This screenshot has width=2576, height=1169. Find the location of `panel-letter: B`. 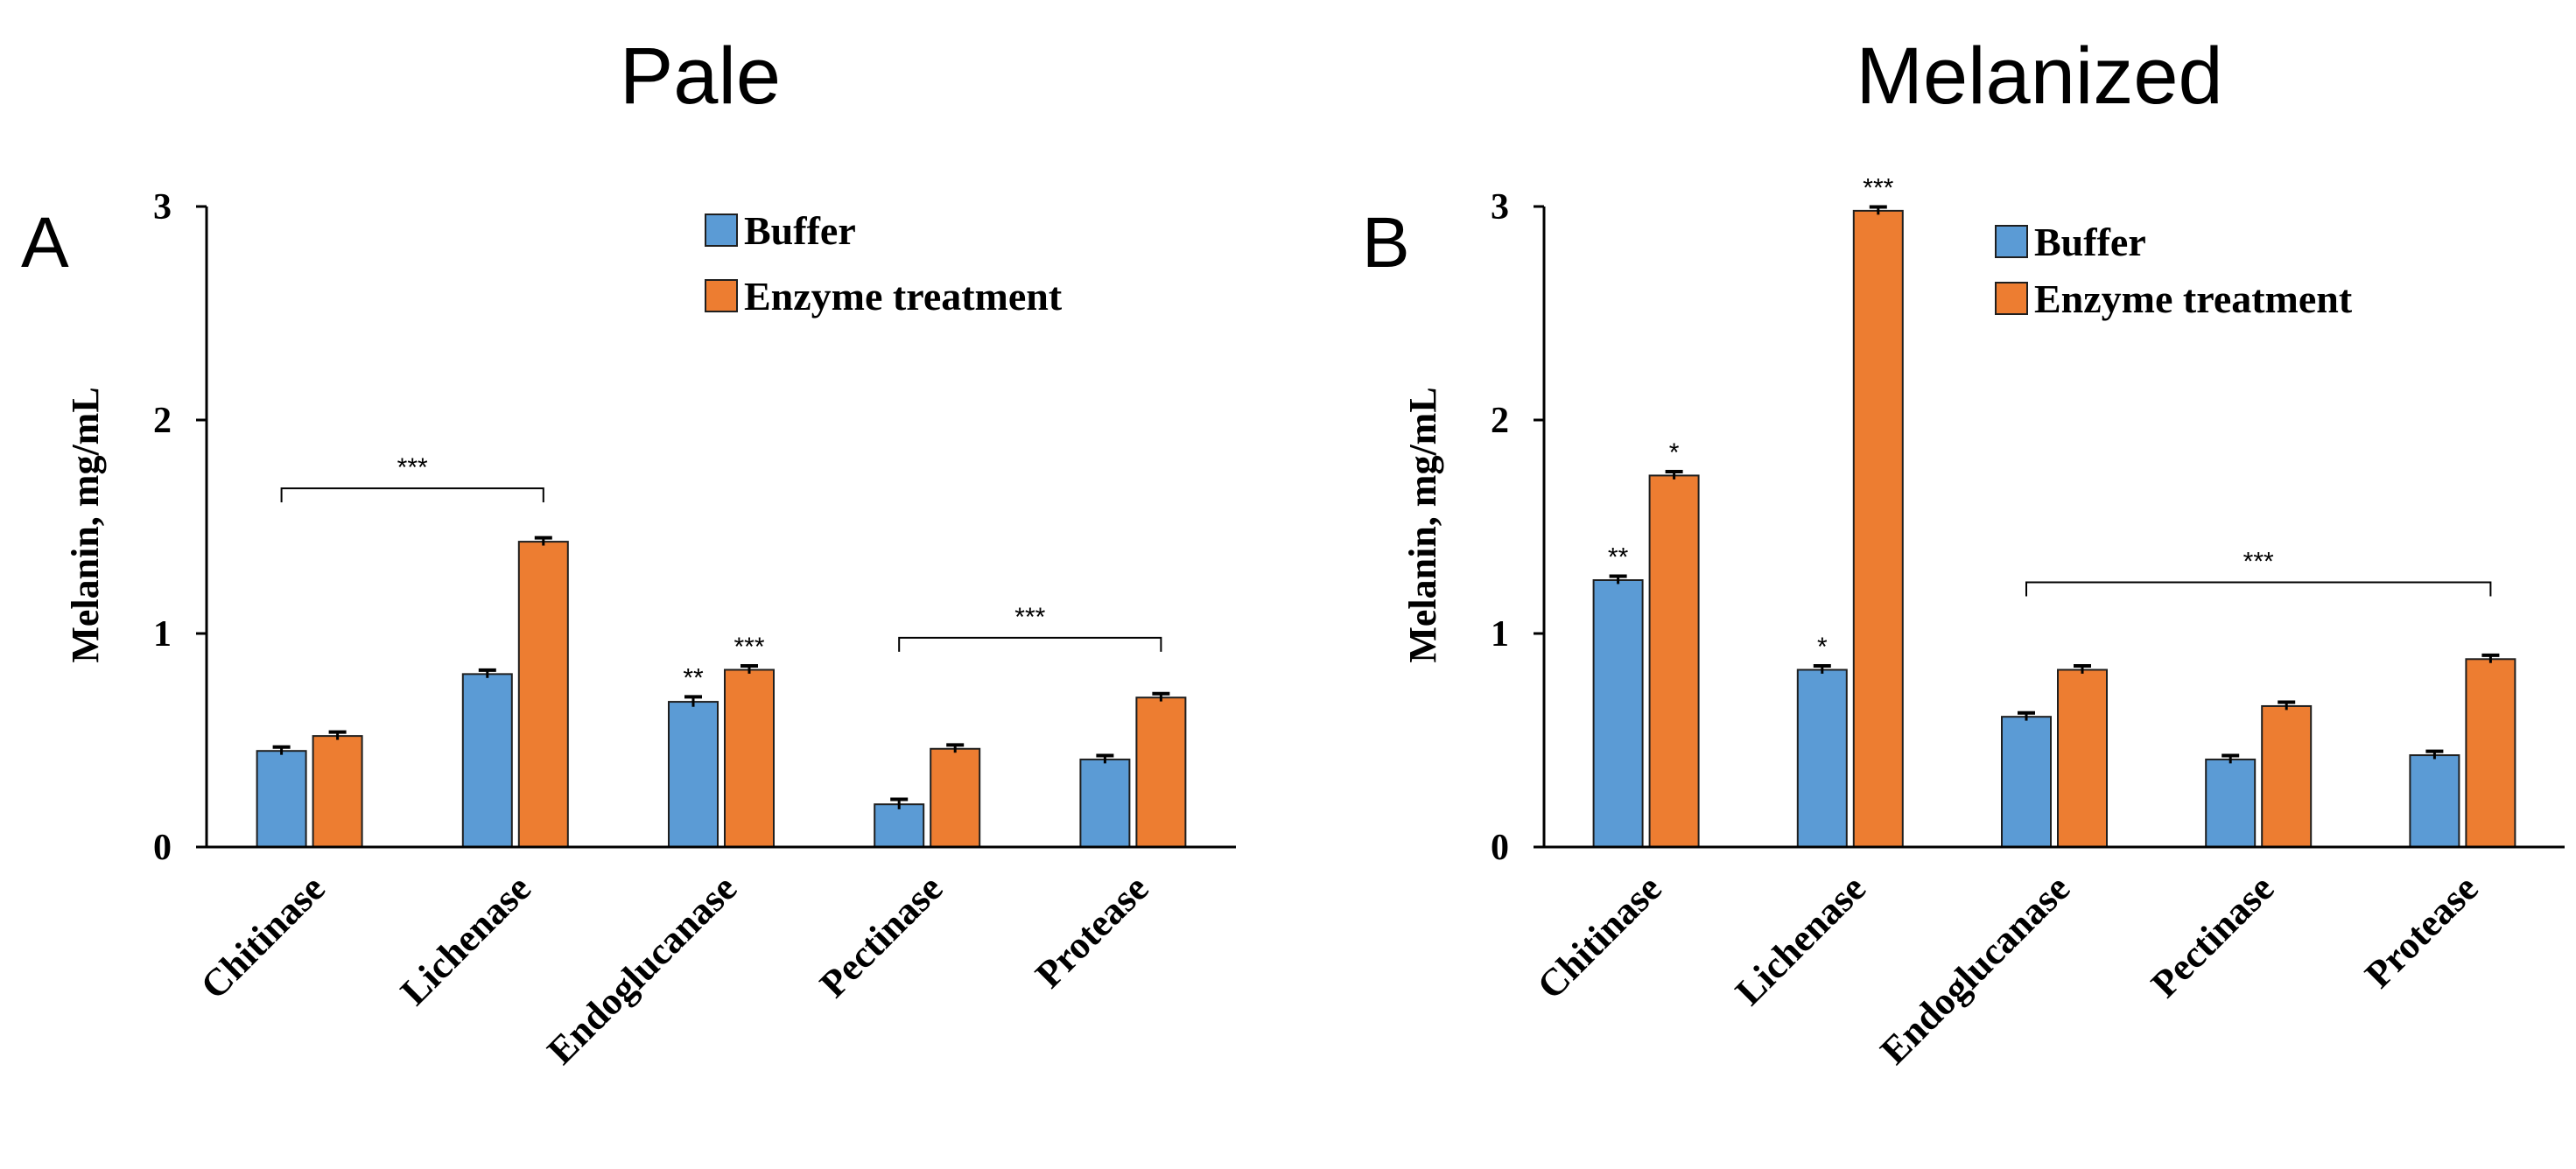

panel-letter: B is located at coordinates (1386, 243).